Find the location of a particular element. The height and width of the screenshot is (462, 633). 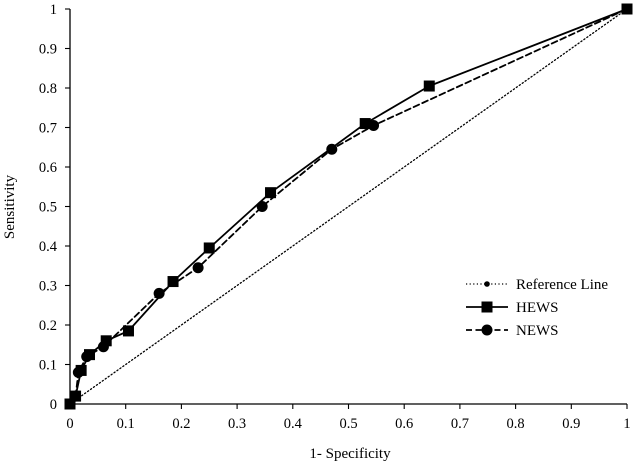

x-tick-label: 0.2 is located at coordinates (181, 424).